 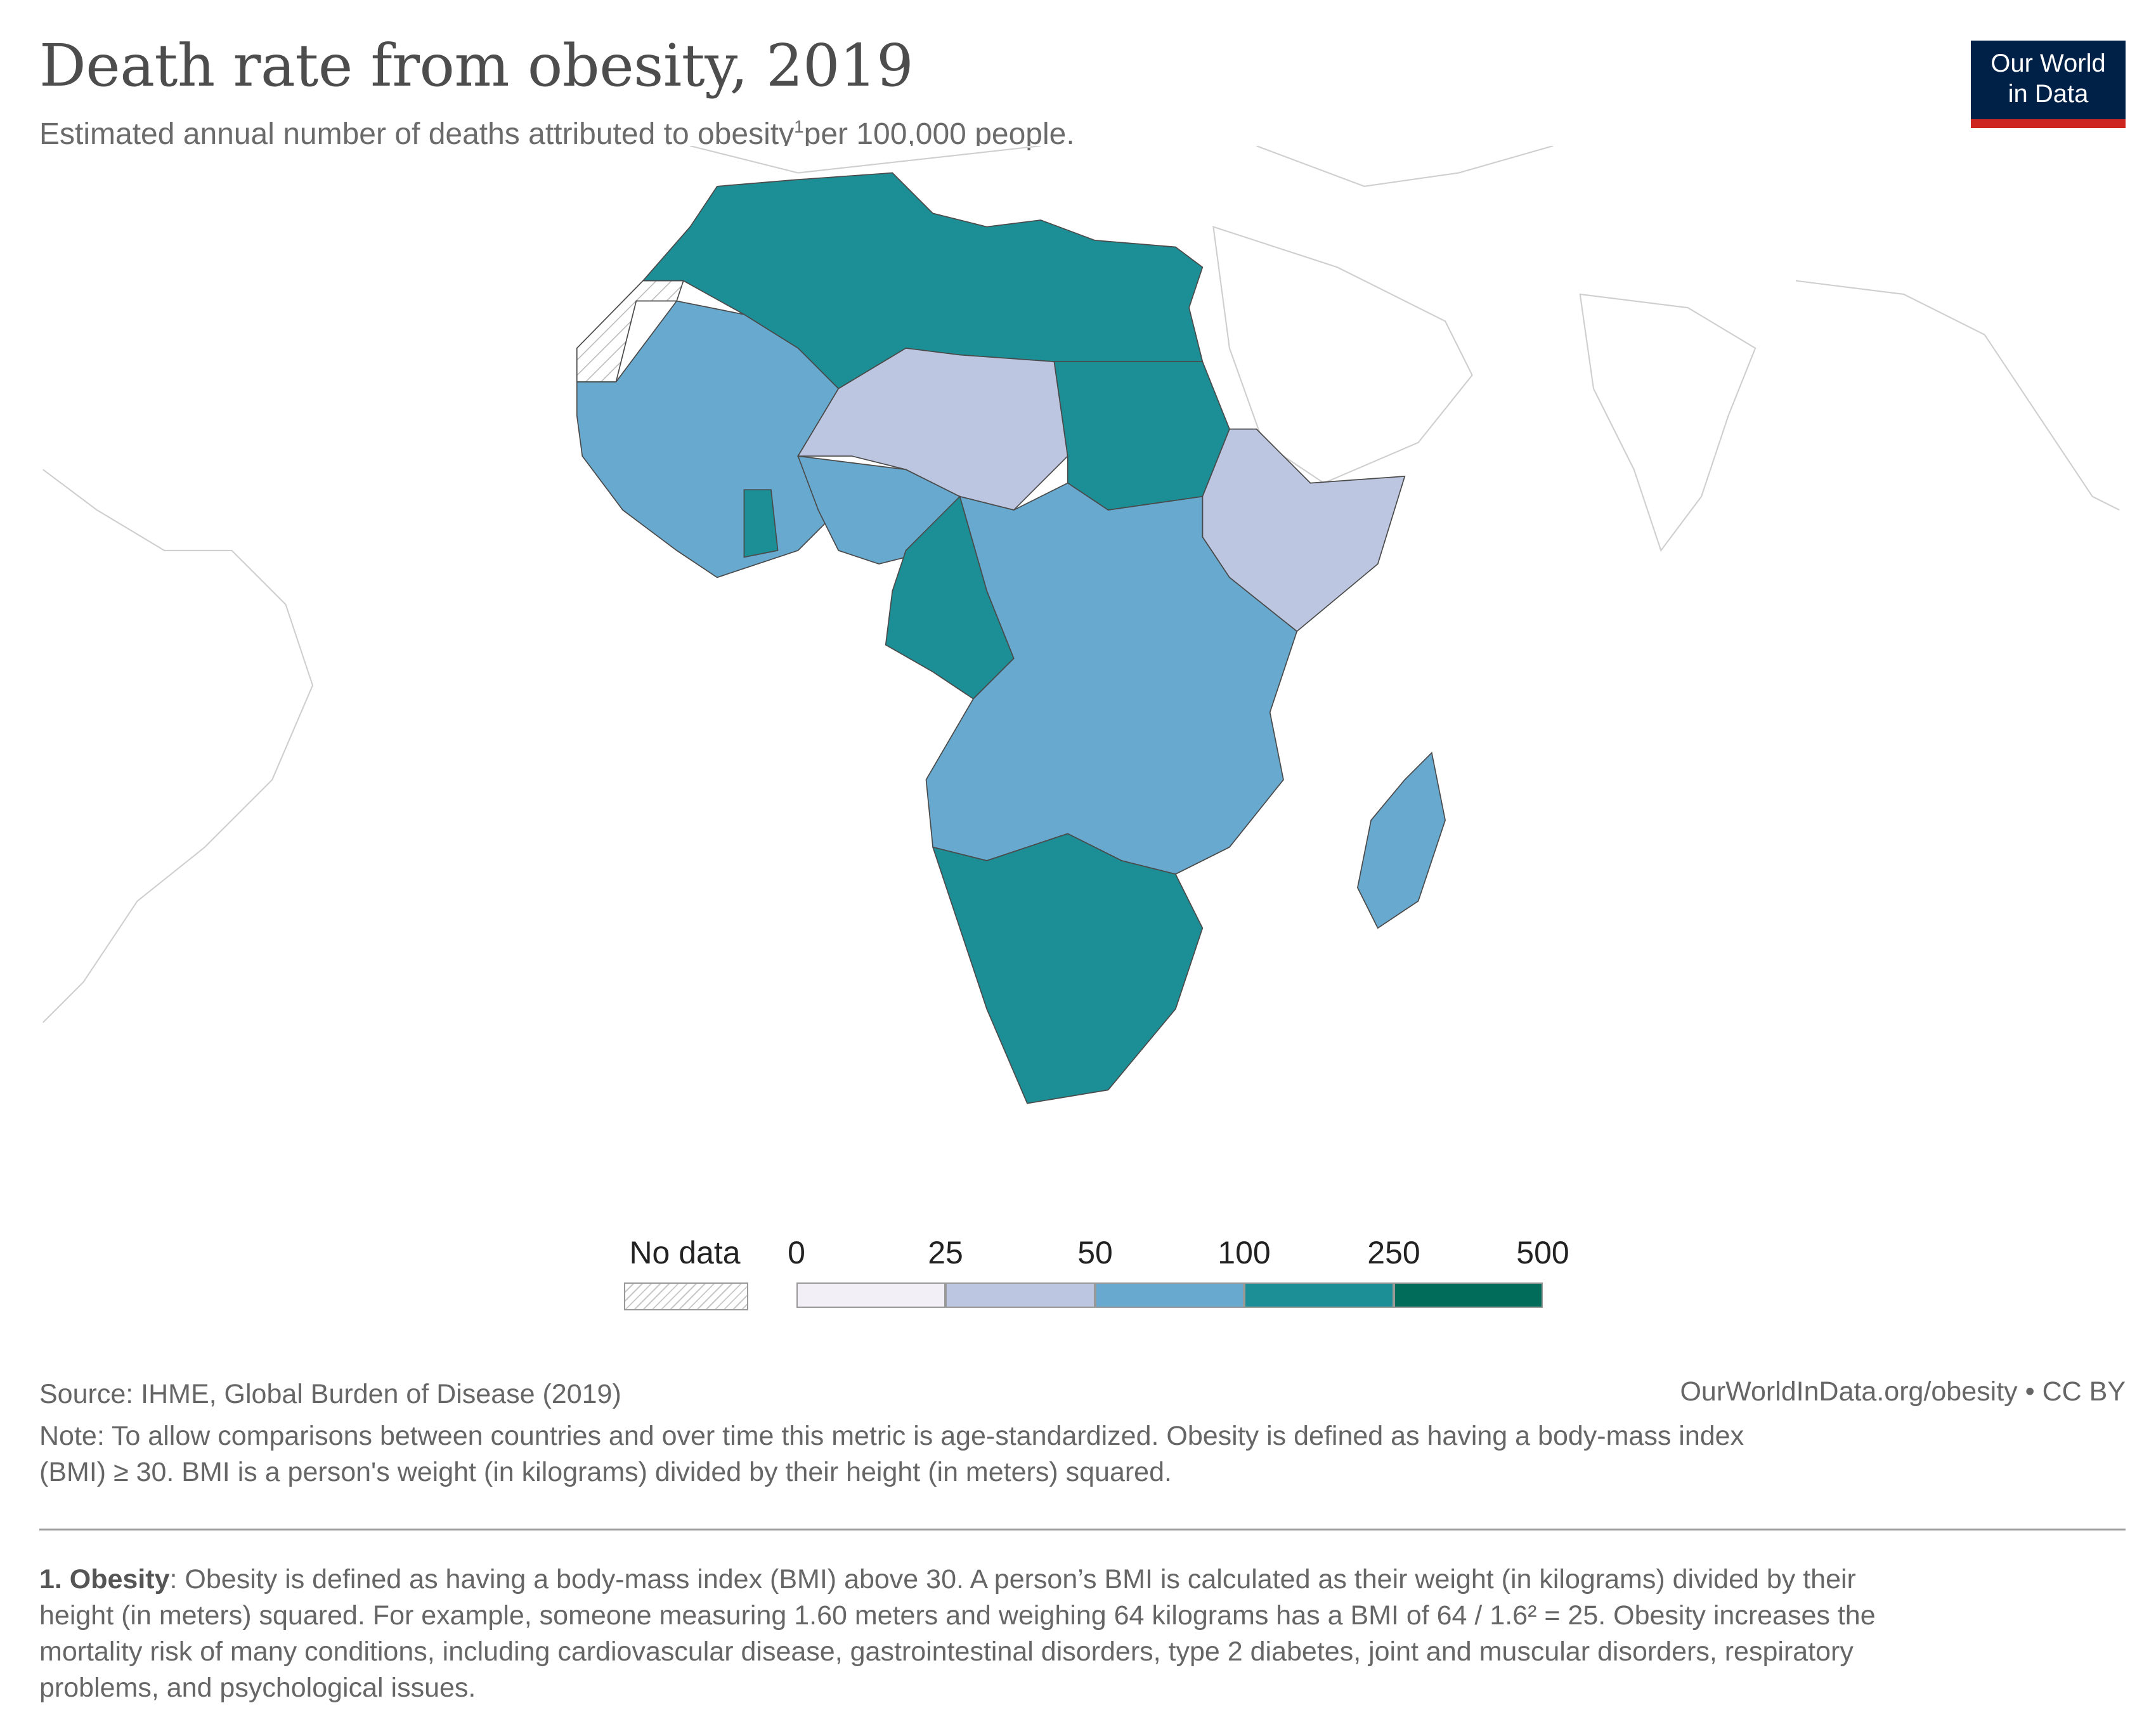 What do you see at coordinates (686, 1296) in the screenshot?
I see `legend-no-data-swatch` at bounding box center [686, 1296].